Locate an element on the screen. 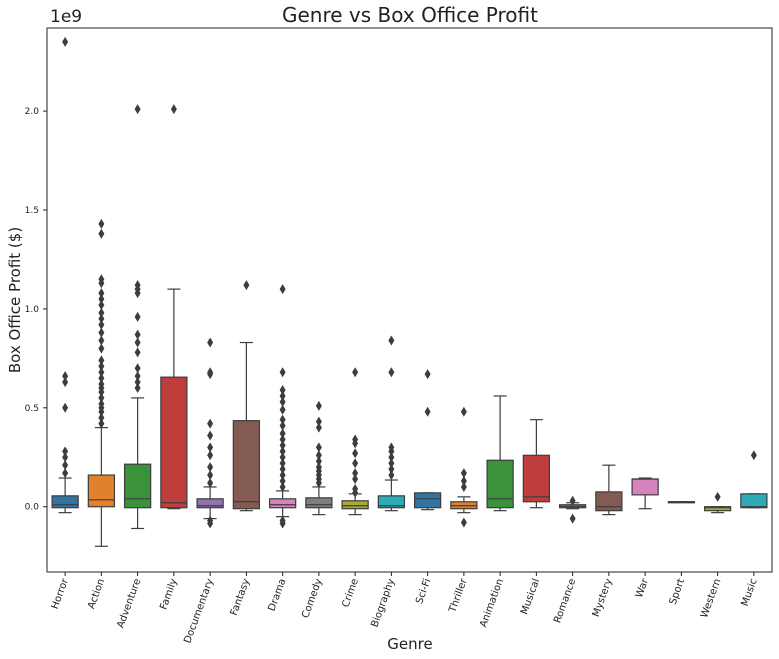 The image size is (779, 659). box-action is located at coordinates (101, 382).